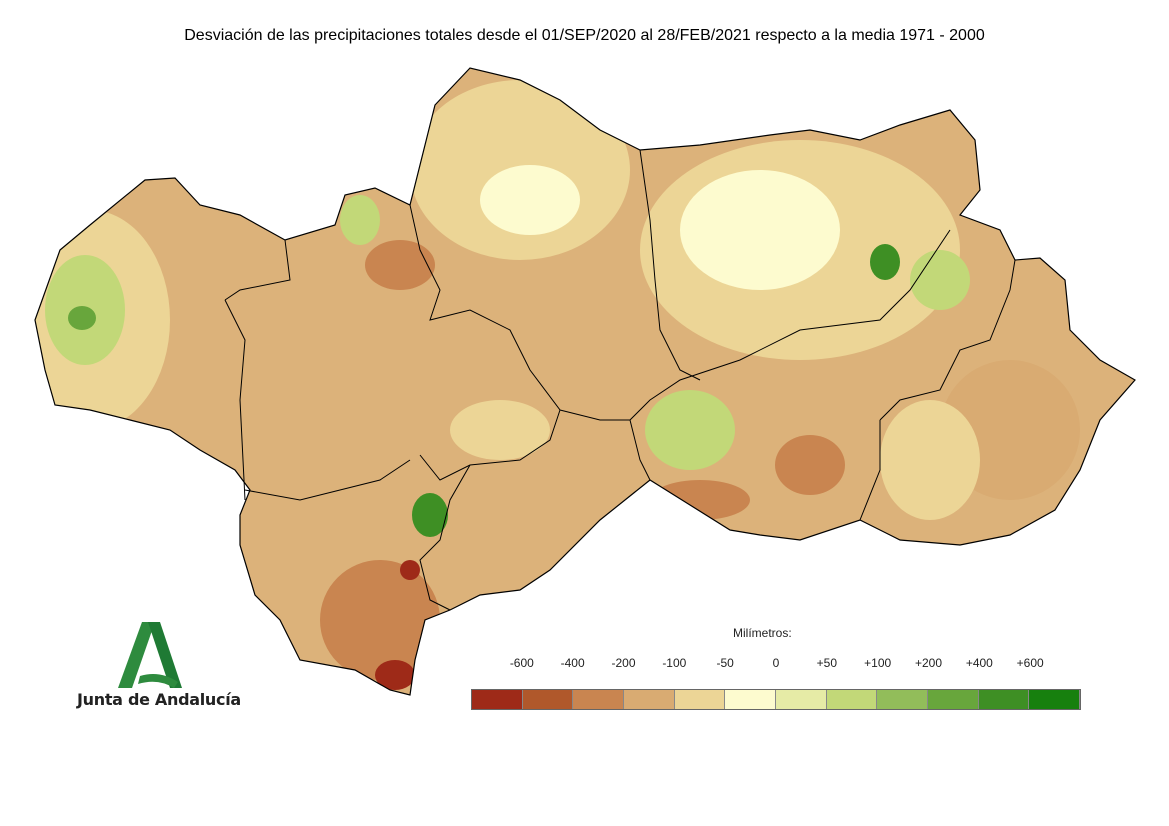 The width and height of the screenshot is (1169, 826). I want to click on legend-tick-label: +200, so click(928, 663).